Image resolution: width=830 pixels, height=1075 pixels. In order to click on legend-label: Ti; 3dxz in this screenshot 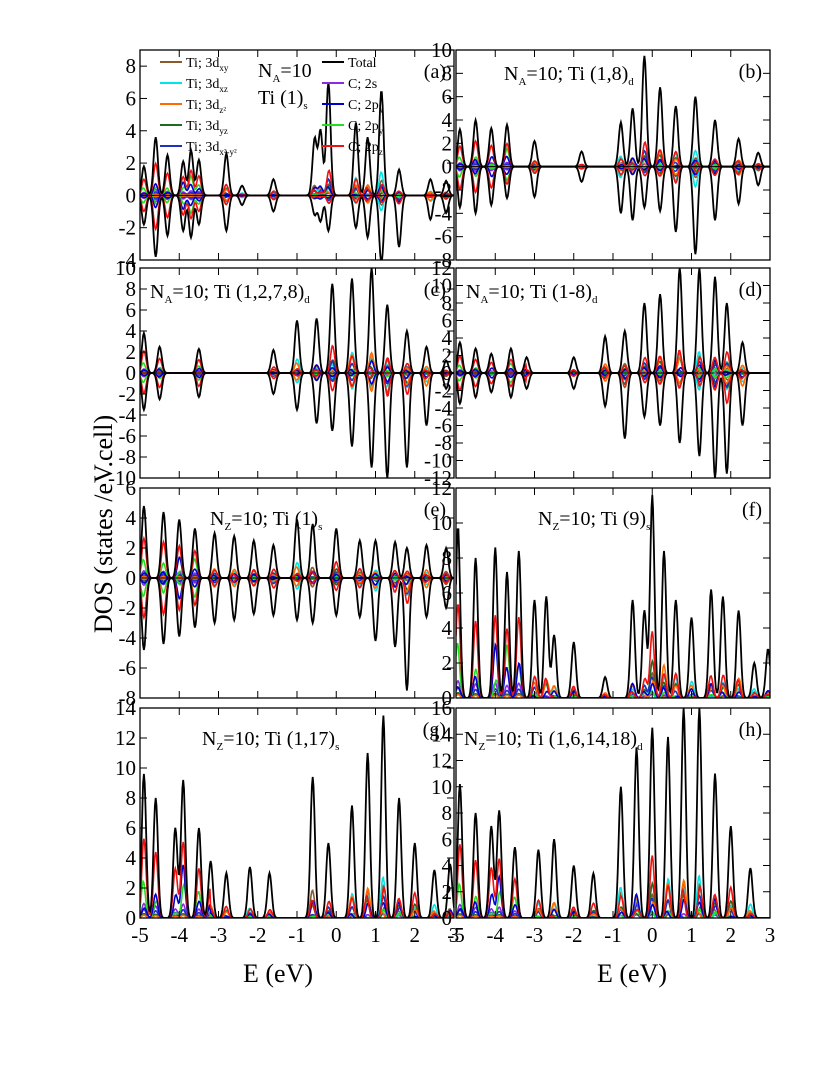, I will do `click(207, 85)`.